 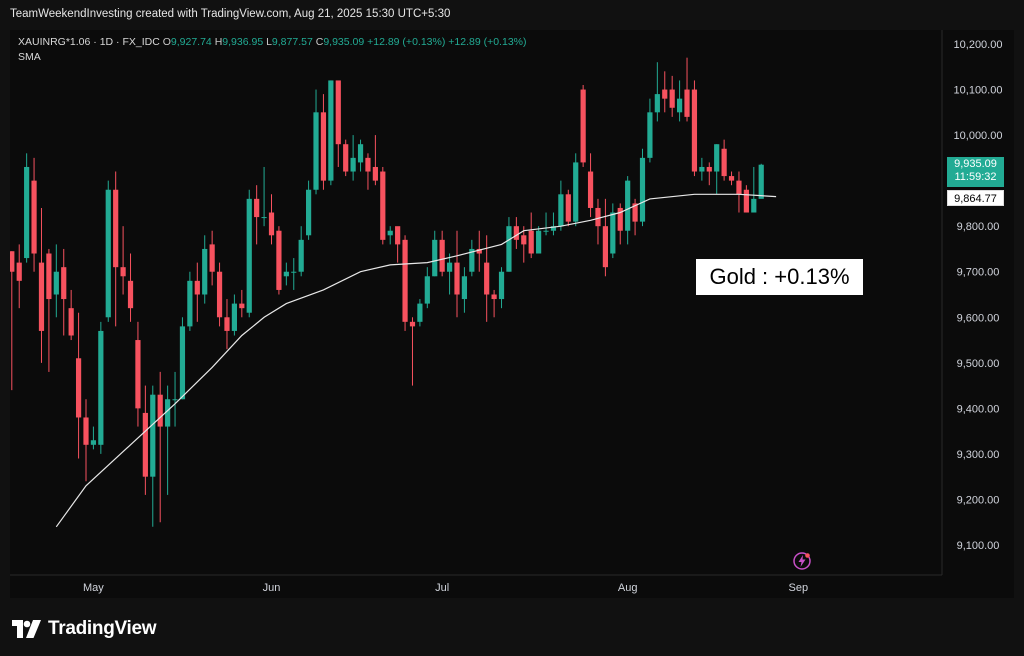 I want to click on flash-icon, so click(x=802, y=561).